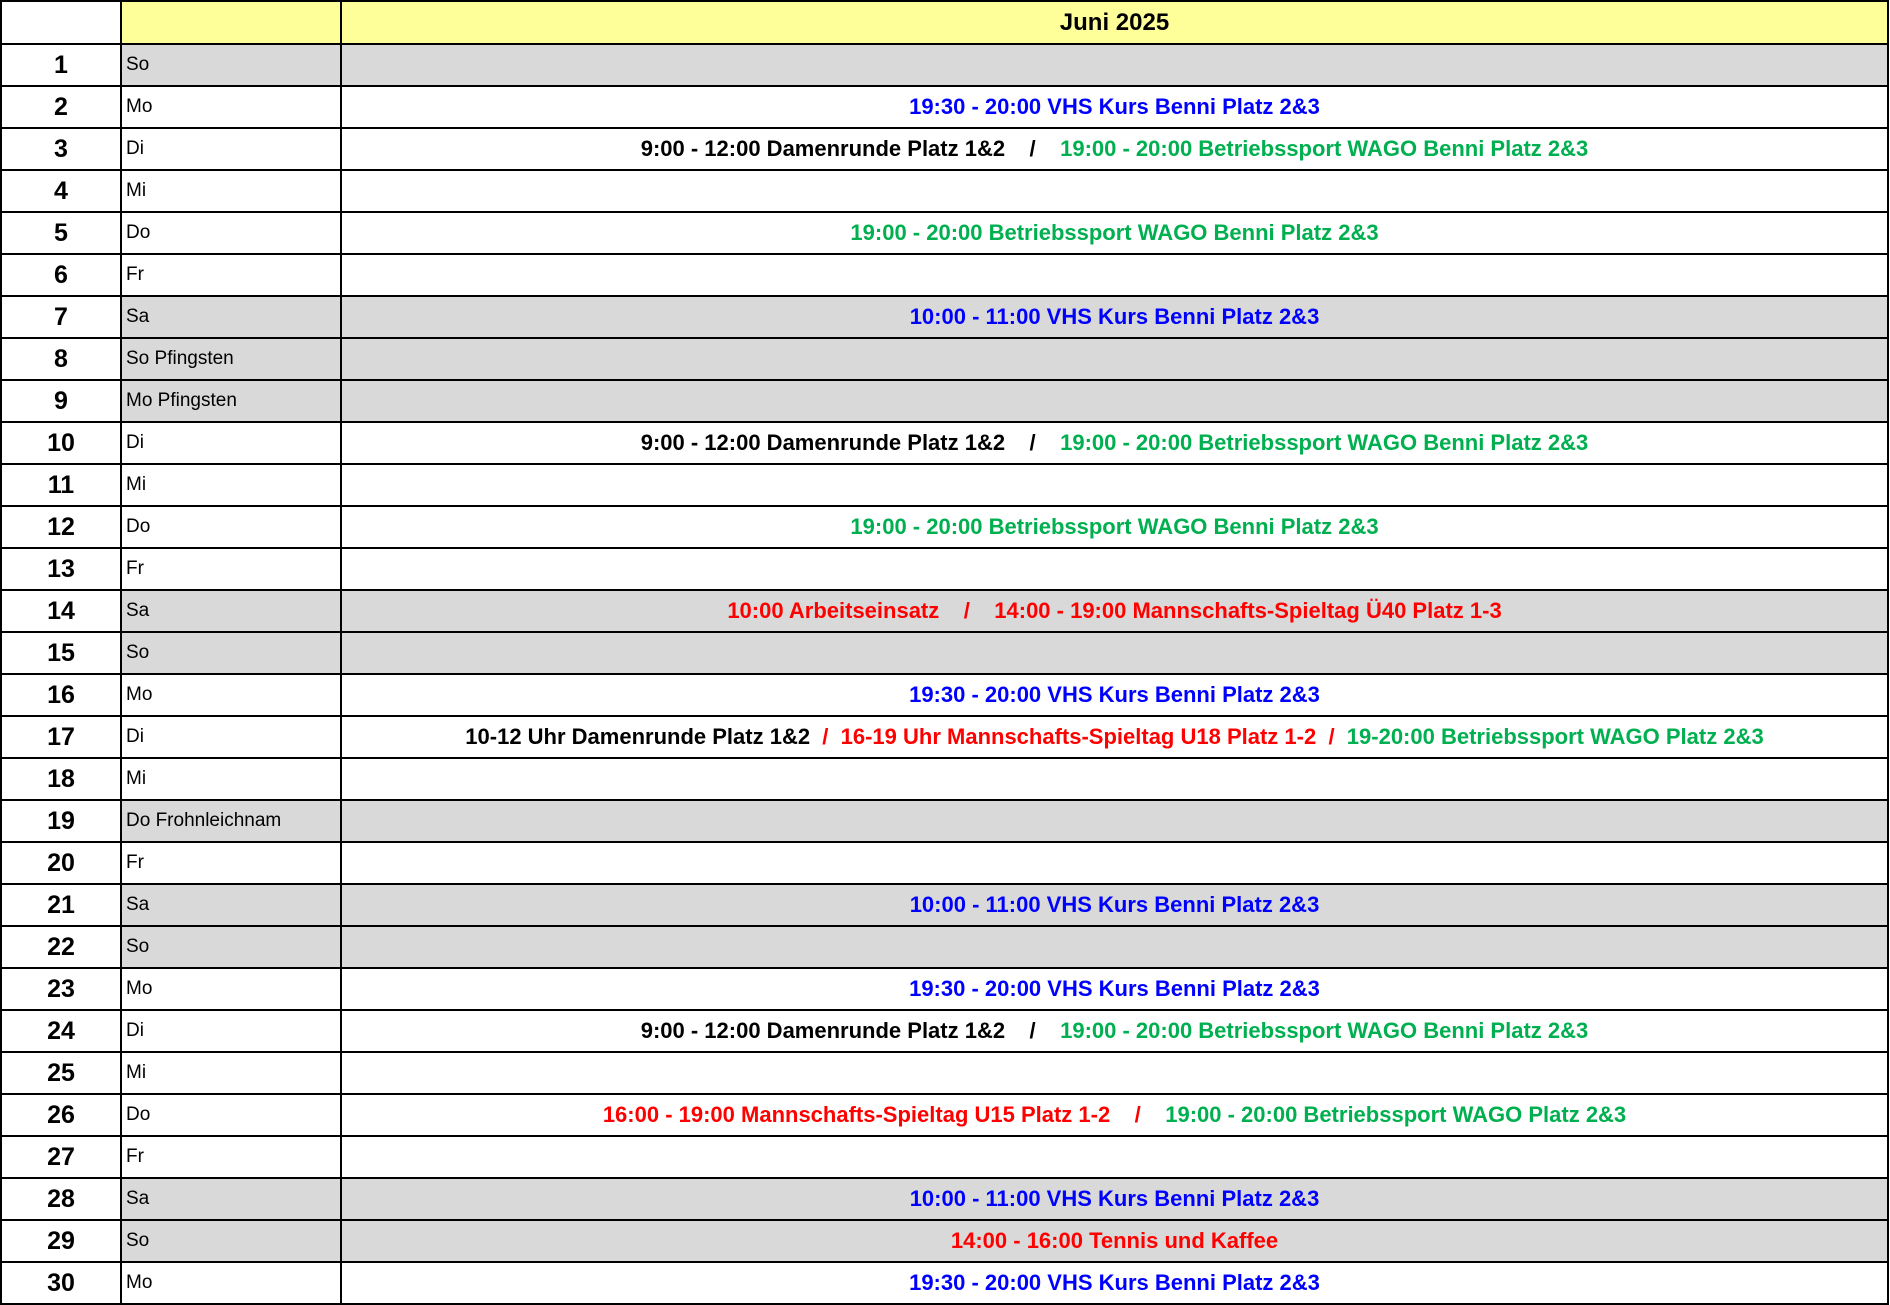 The height and width of the screenshot is (1305, 1890). I want to click on day-number-cell: 18, so click(61, 779).